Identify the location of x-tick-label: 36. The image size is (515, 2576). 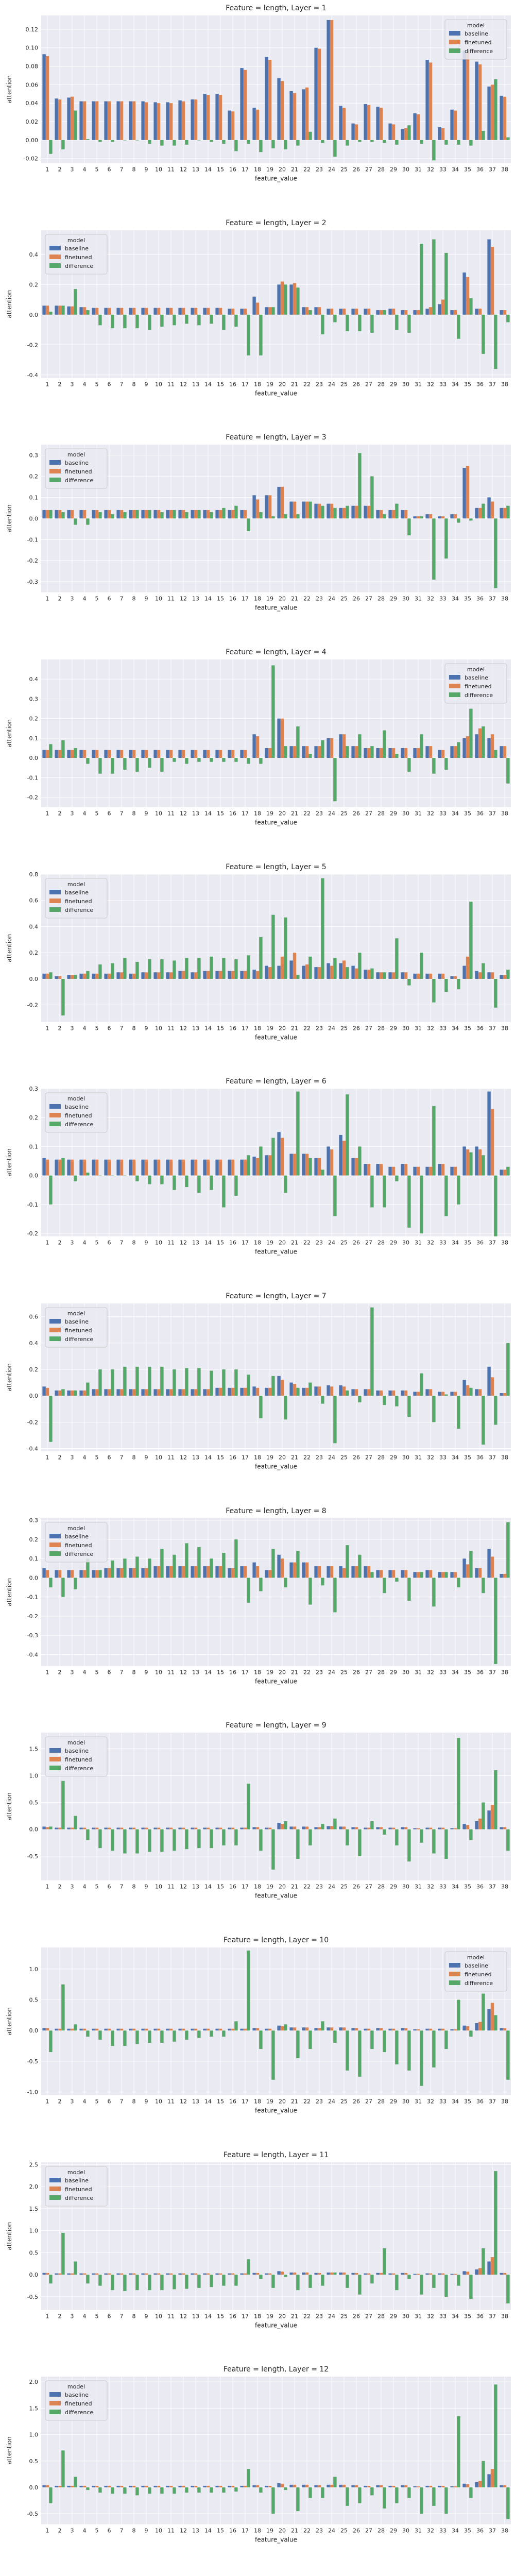
(480, 1243).